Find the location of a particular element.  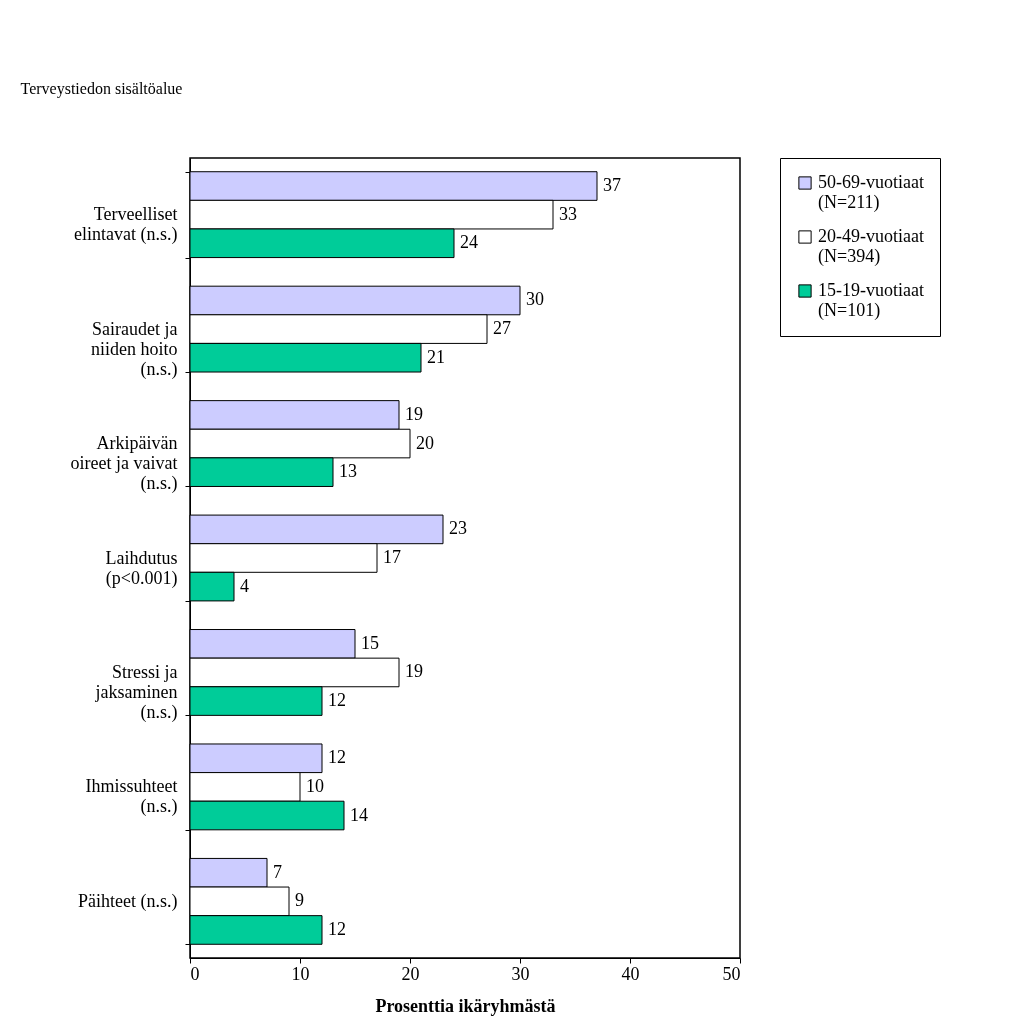

y-axis-title: Terveystiedon sisältöalue is located at coordinates (101, 88).